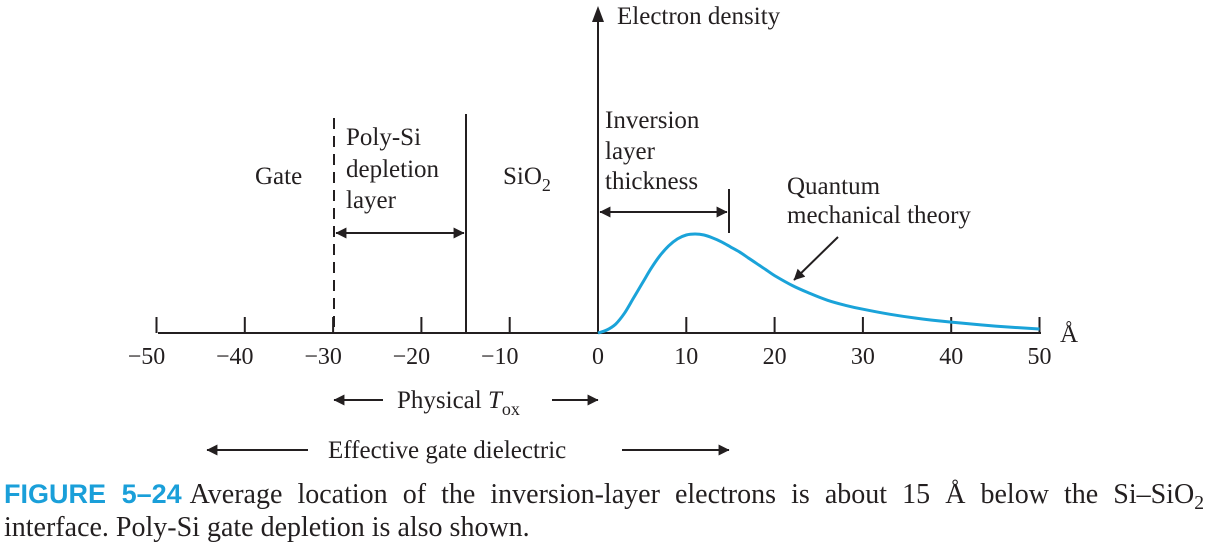 Image resolution: width=1207 pixels, height=552 pixels. What do you see at coordinates (278, 176) in the screenshot?
I see `gate-label: Gate` at bounding box center [278, 176].